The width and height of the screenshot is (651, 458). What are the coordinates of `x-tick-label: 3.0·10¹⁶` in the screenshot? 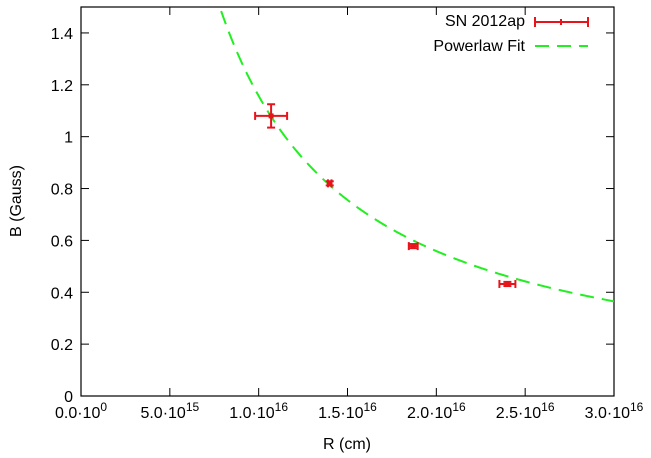 It's located at (614, 411).